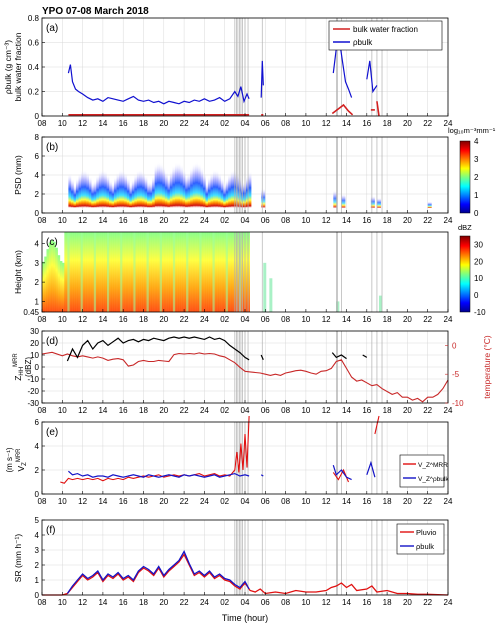  I want to click on x-tick-label: 06, so click(265, 220).